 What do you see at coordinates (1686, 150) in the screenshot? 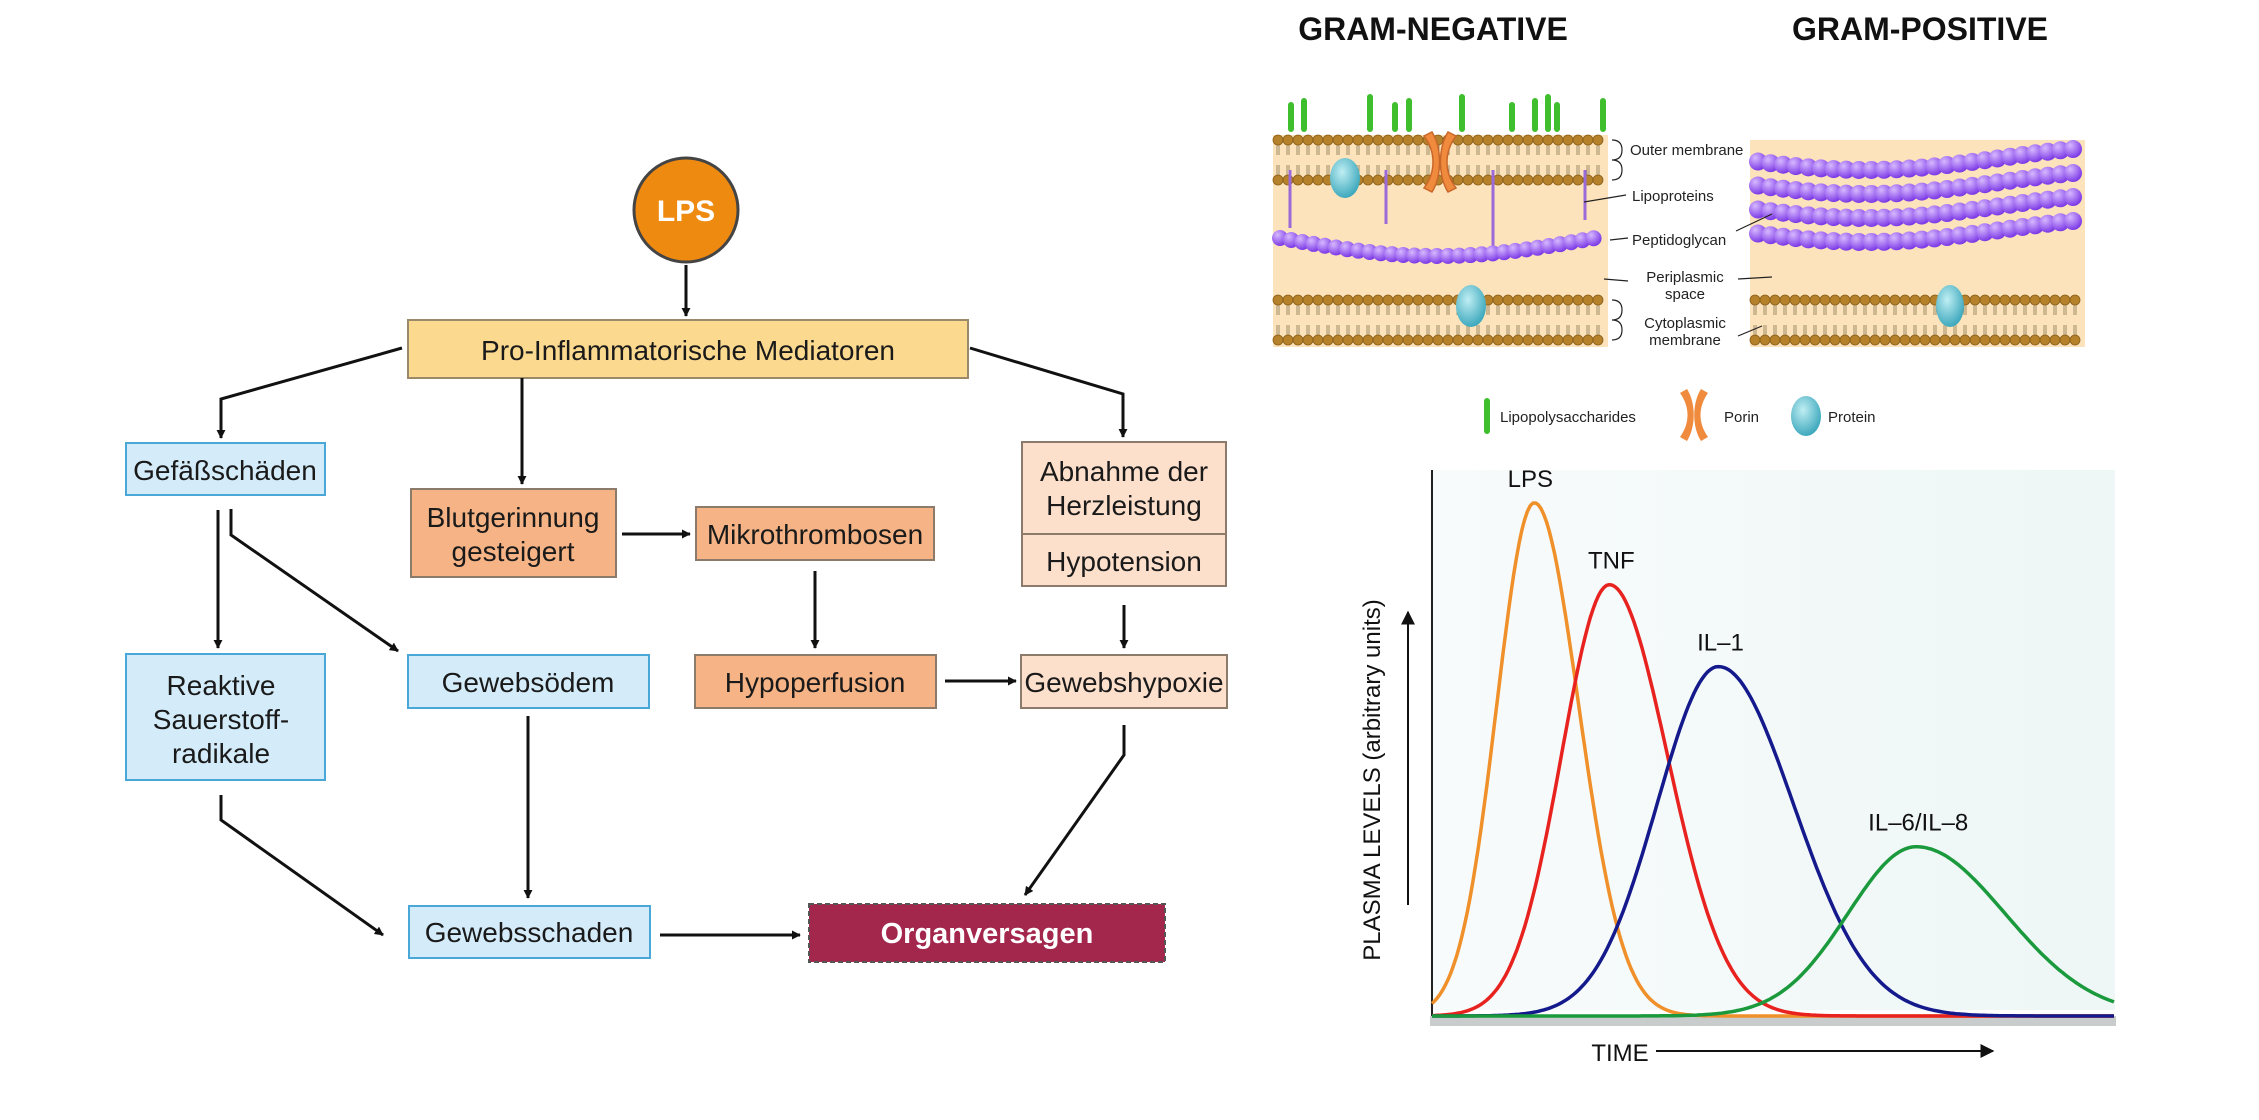
I see `outer-membrane-label: Outer membrane` at bounding box center [1686, 150].